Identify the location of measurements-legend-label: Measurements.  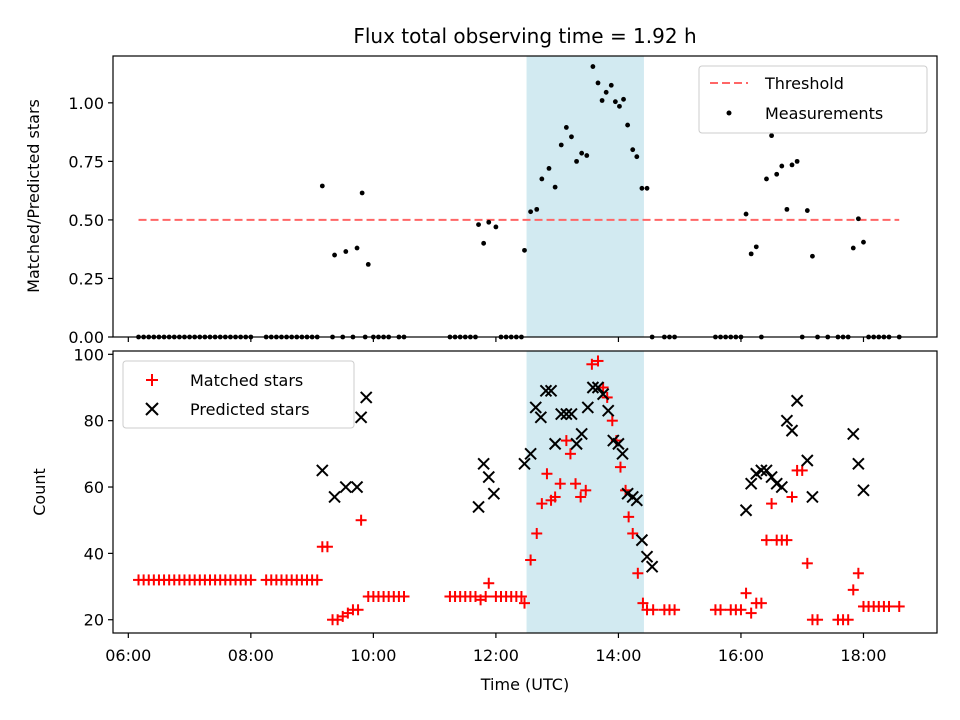
(824, 113).